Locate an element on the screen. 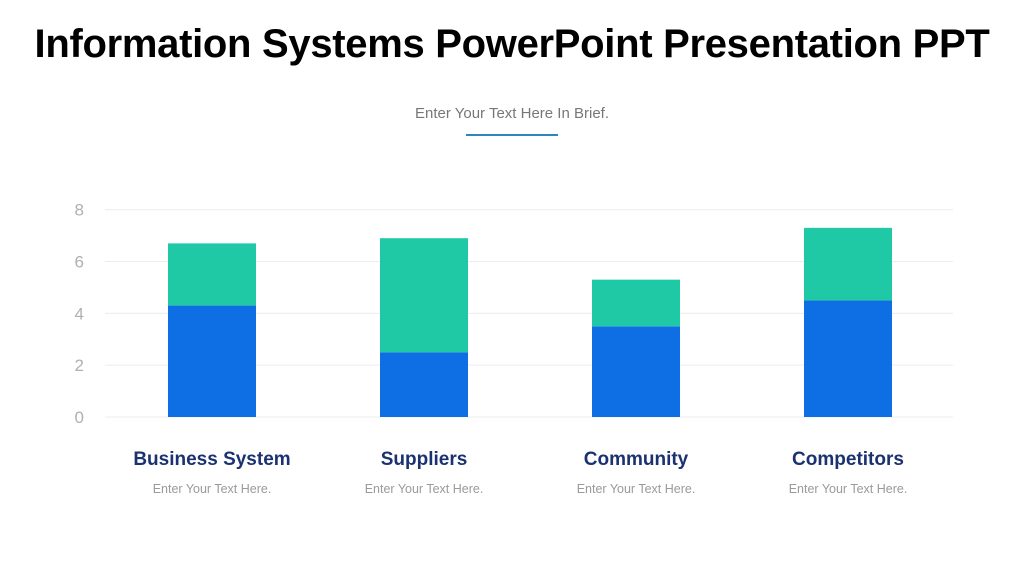 This screenshot has height=576, width=1024. category-label: Suppliers is located at coordinates (424, 459).